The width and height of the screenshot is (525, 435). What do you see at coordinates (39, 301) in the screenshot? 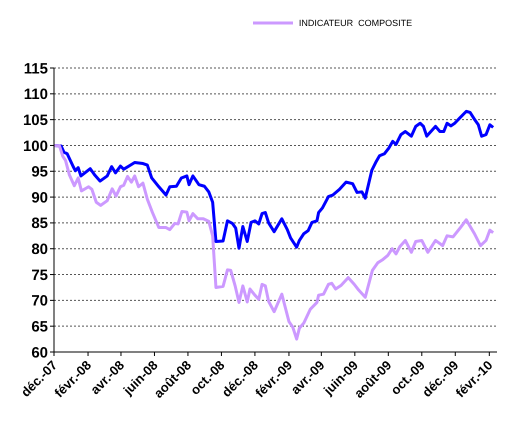
I see `y-tick-label: 70` at bounding box center [39, 301].